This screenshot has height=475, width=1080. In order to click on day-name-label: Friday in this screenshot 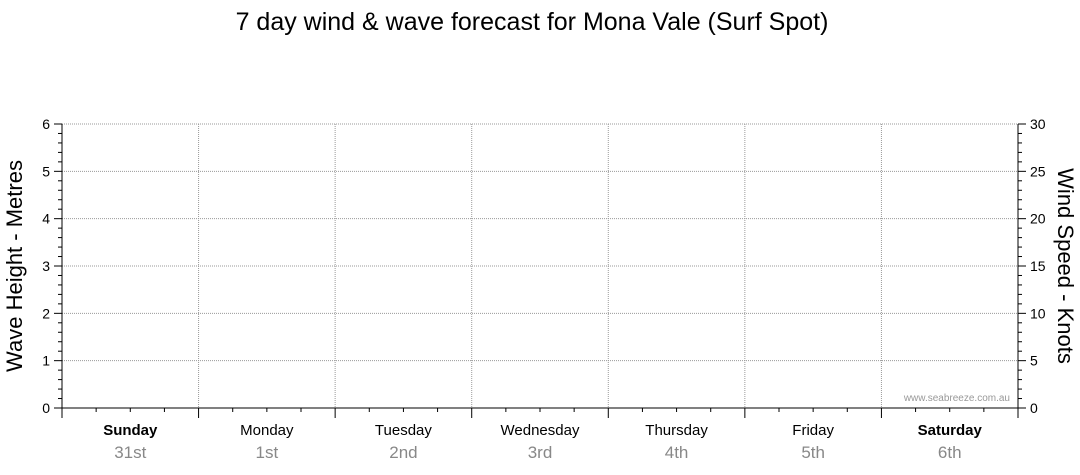, I will do `click(813, 430)`.